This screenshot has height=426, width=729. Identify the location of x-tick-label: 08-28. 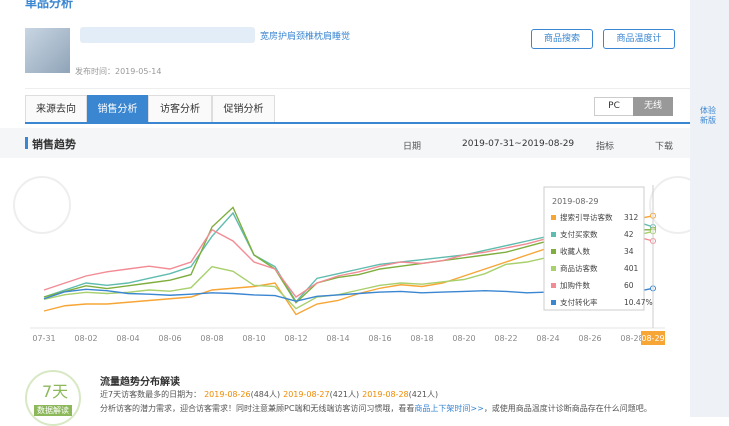
(631, 338).